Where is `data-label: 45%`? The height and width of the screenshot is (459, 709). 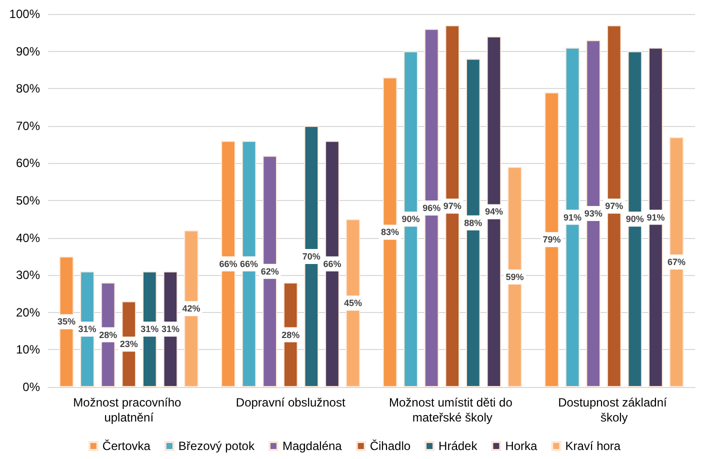 data-label: 45% is located at coordinates (353, 303).